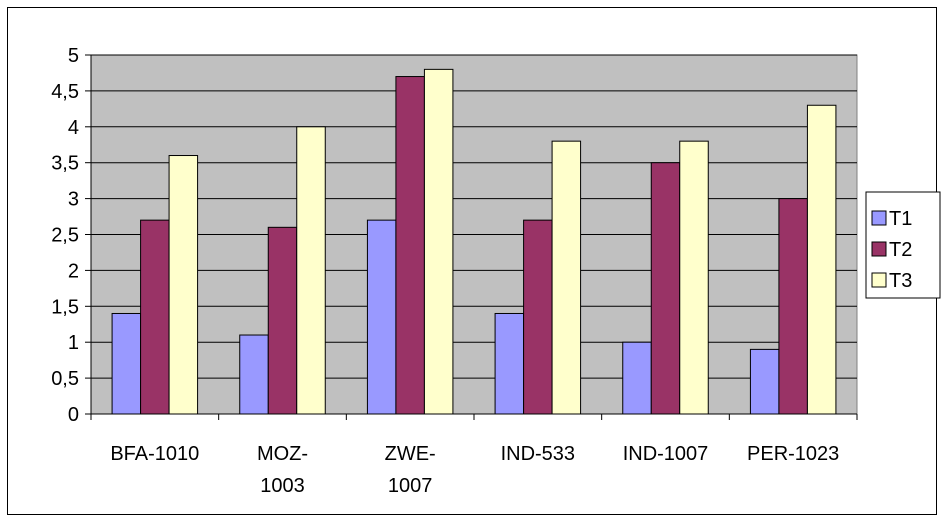 This screenshot has width=944, height=522. I want to click on y-tick-label: 4, so click(73, 128).